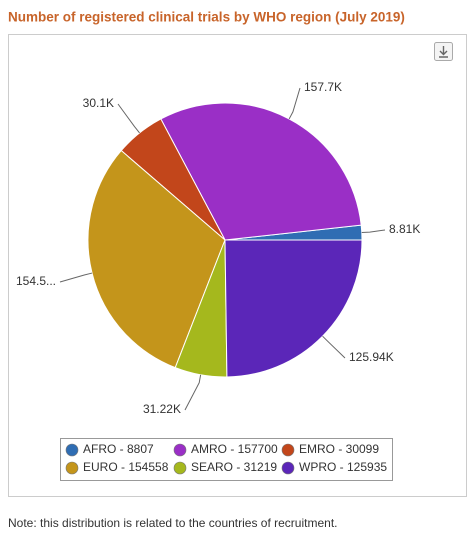  I want to click on data-label: 157.7K, so click(323, 87).